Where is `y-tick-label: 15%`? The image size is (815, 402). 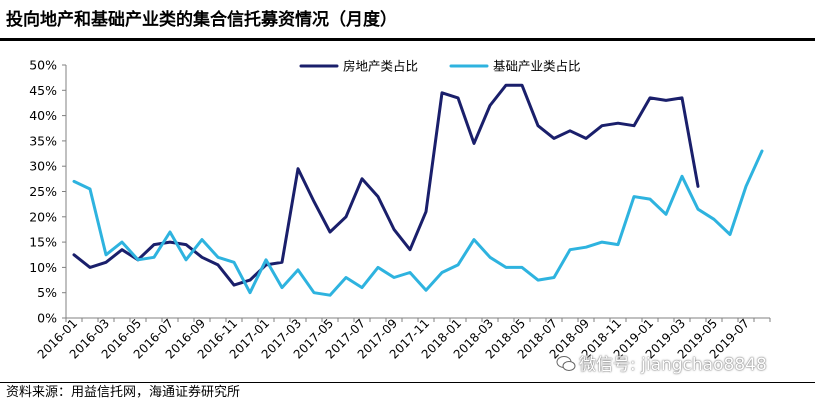
y-tick-label: 15% is located at coordinates (43, 242).